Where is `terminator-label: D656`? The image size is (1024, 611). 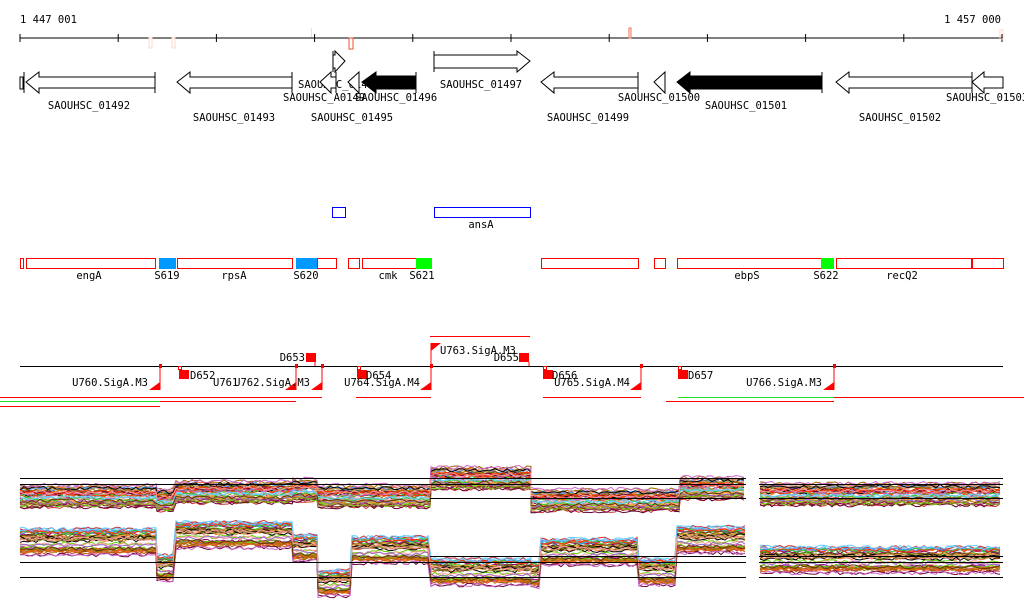 terminator-label: D656 is located at coordinates (564, 376).